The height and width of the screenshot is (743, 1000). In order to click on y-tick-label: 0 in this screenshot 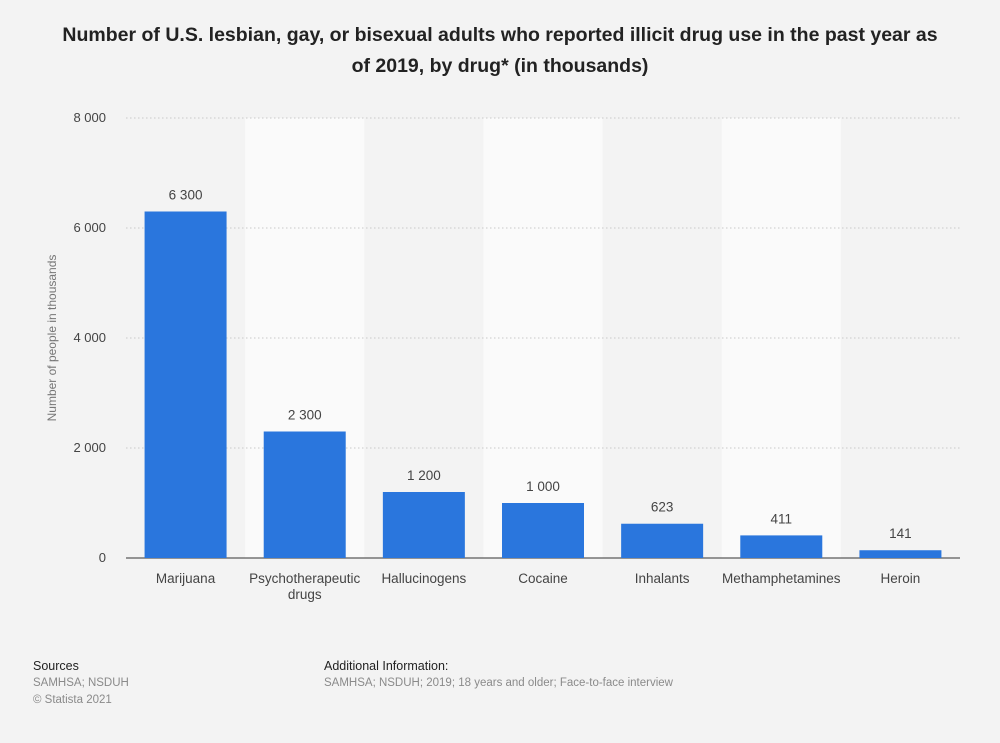, I will do `click(102, 557)`.